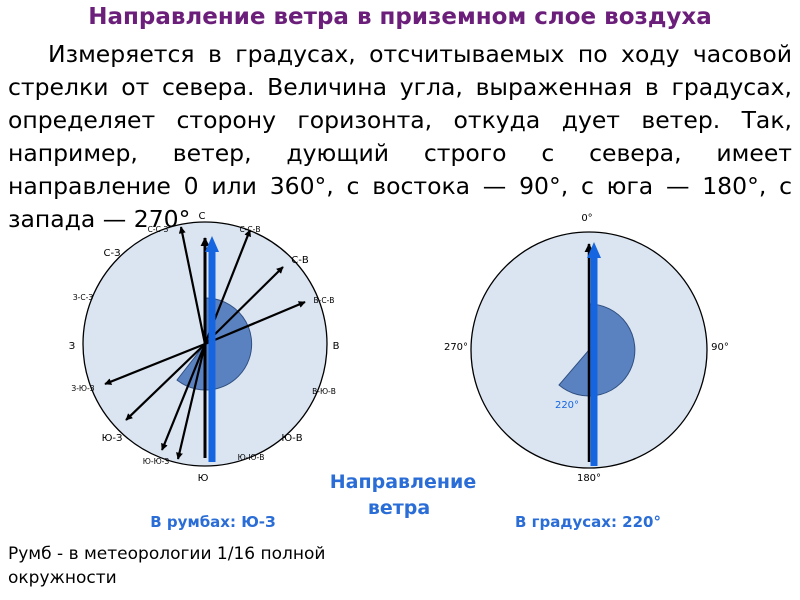 This screenshot has width=800, height=600. I want to click on label-n: С, so click(202, 216).